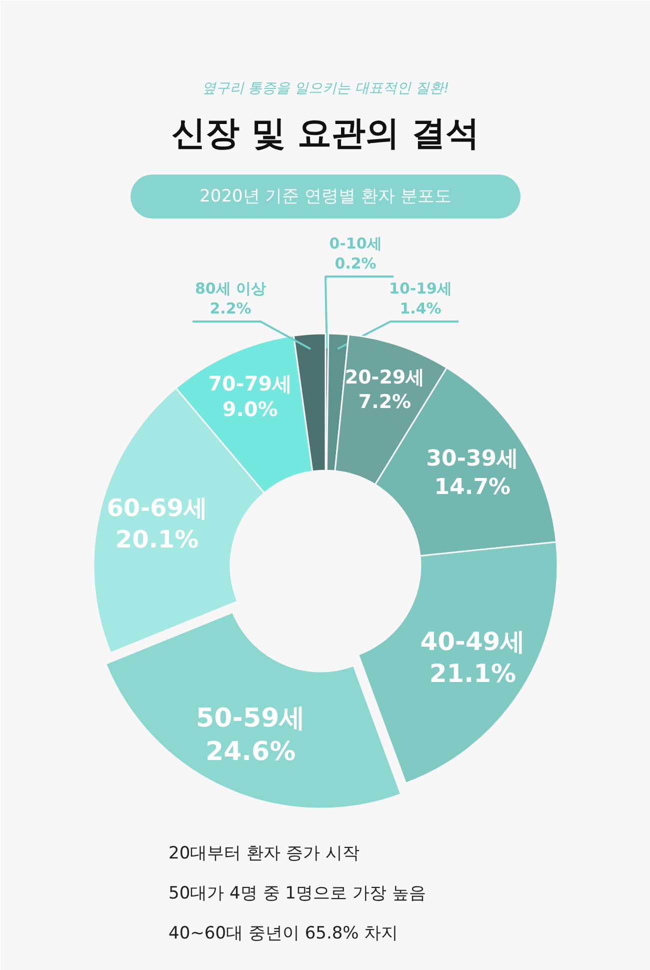  Describe the element at coordinates (385, 402) in the screenshot. I see `data-label: 7.2%` at that location.